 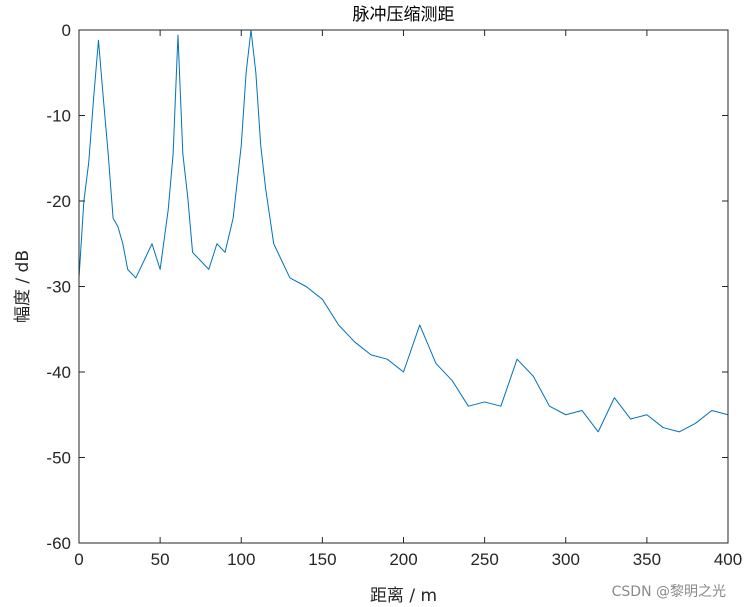 I want to click on x-tick-label: 0, so click(x=78, y=559).